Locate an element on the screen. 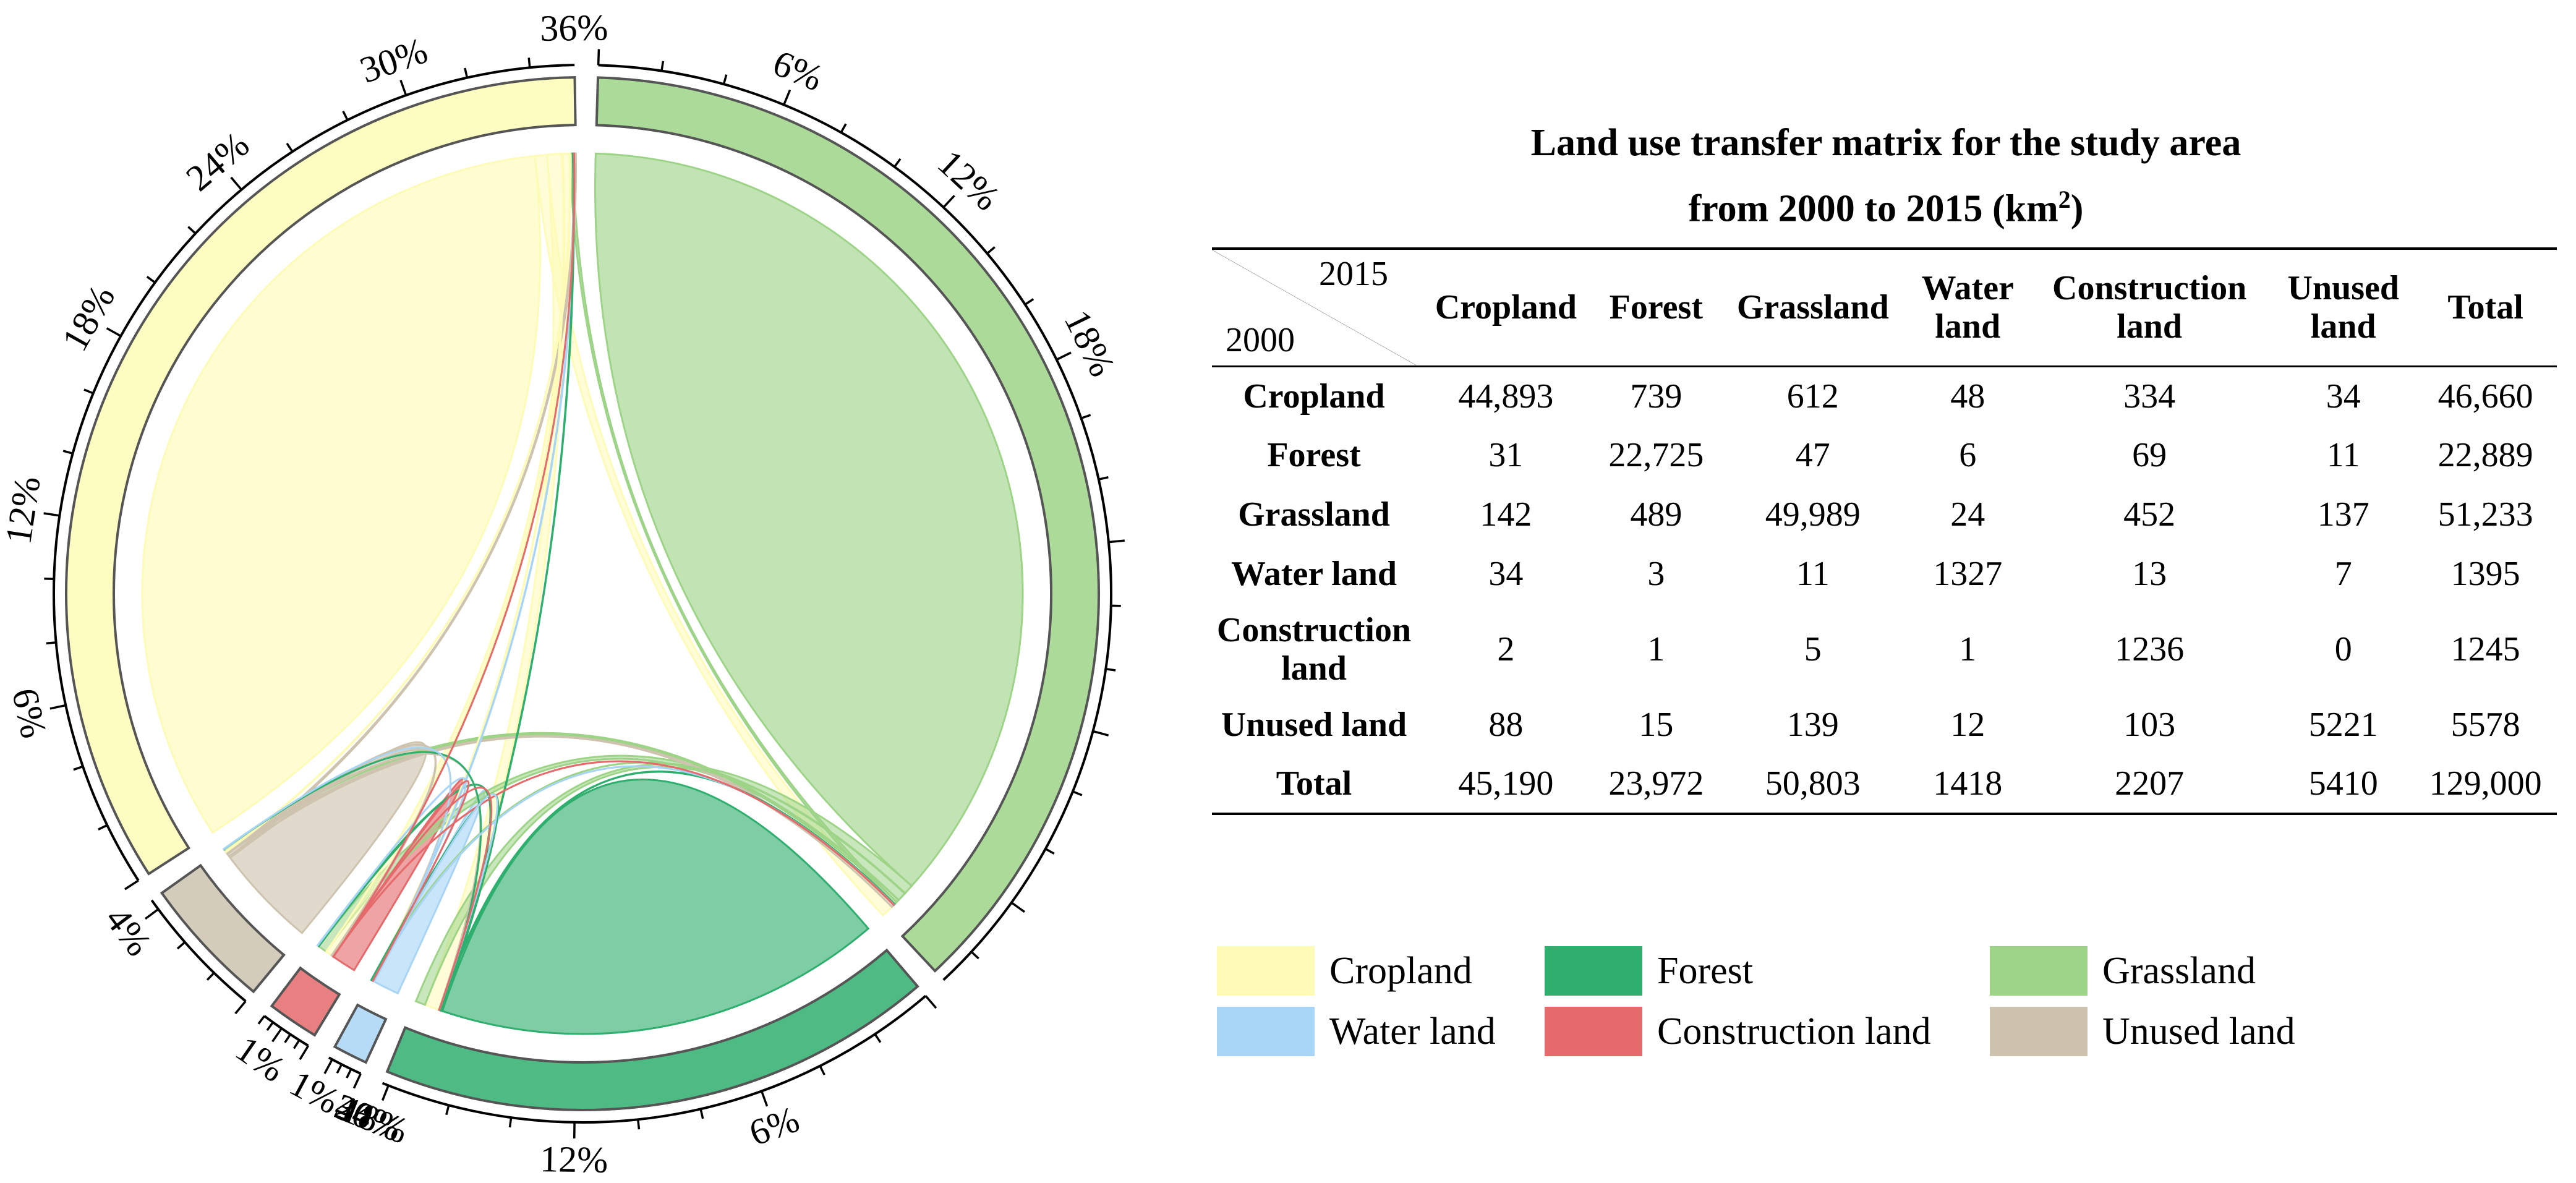 This screenshot has width=2576, height=1183. legend-swatch-forest is located at coordinates (1593, 971).